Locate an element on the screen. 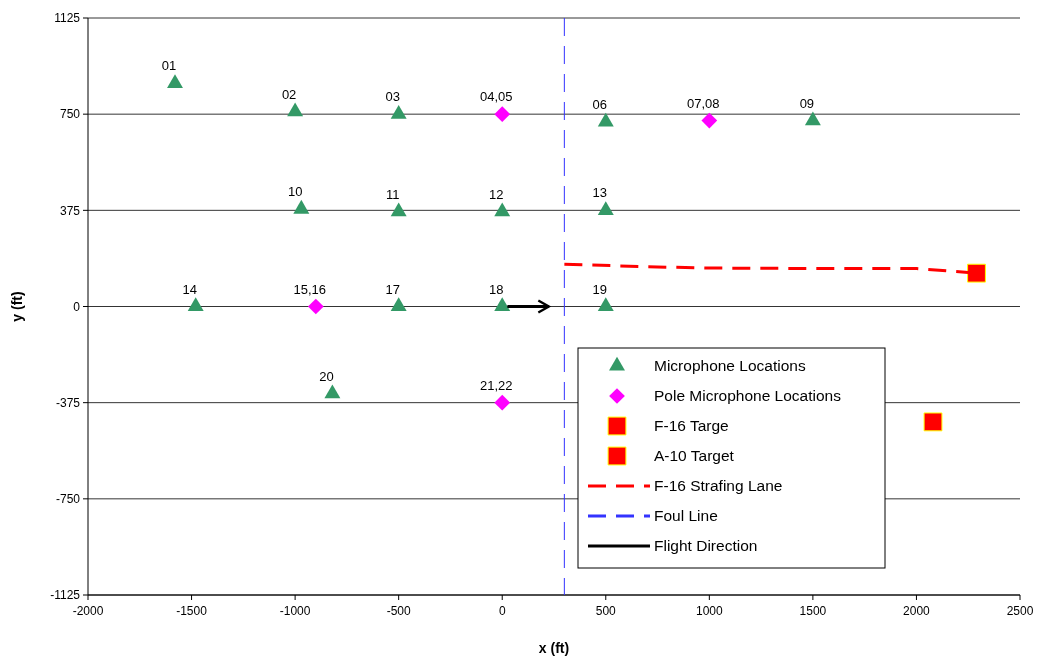 The height and width of the screenshot is (663, 1041). legend-label: F-16 Targe is located at coordinates (691, 426).